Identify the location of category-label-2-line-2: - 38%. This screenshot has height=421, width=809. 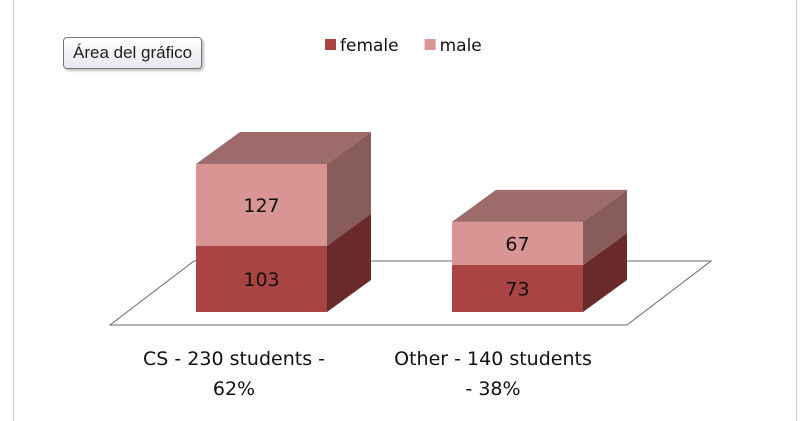
(492, 389).